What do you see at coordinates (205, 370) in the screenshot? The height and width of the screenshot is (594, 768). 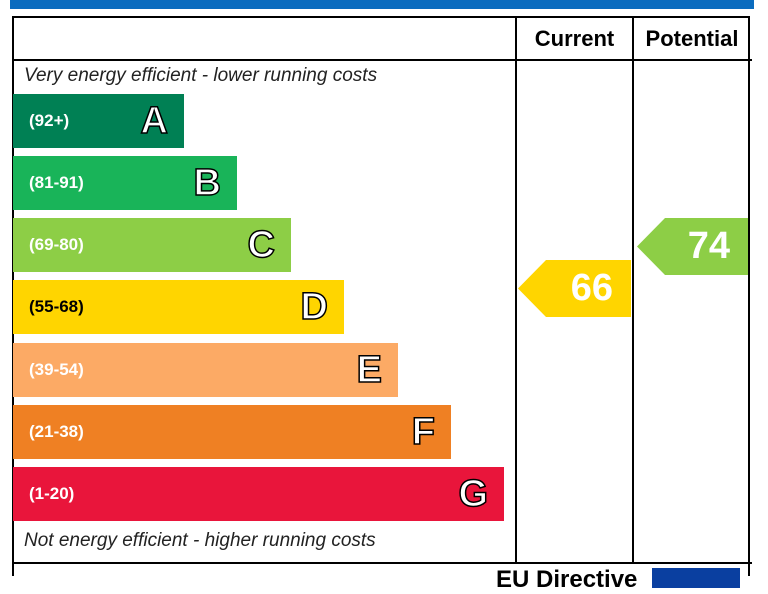 I see `band-e-bar: (39-54) E` at bounding box center [205, 370].